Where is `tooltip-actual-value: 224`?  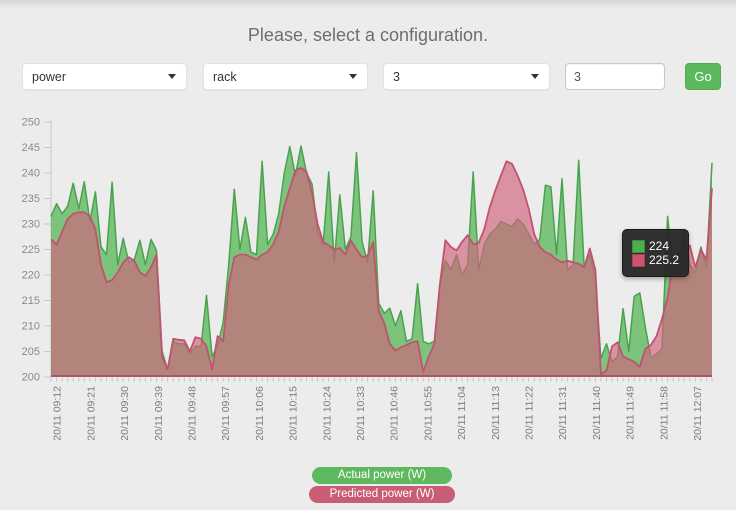 tooltip-actual-value: 224 is located at coordinates (659, 246).